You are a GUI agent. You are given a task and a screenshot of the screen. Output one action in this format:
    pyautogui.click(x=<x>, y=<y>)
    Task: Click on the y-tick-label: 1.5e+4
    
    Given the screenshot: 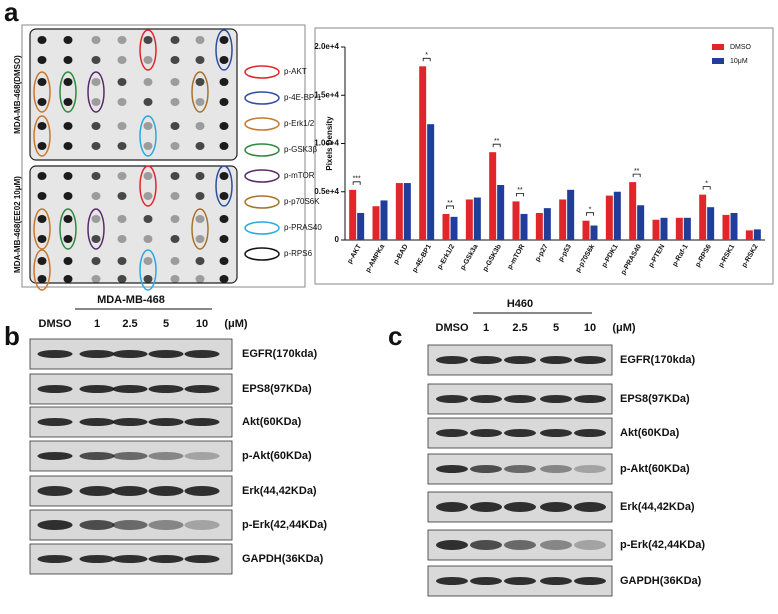 What is the action you would take?
    pyautogui.click(x=326, y=94)
    